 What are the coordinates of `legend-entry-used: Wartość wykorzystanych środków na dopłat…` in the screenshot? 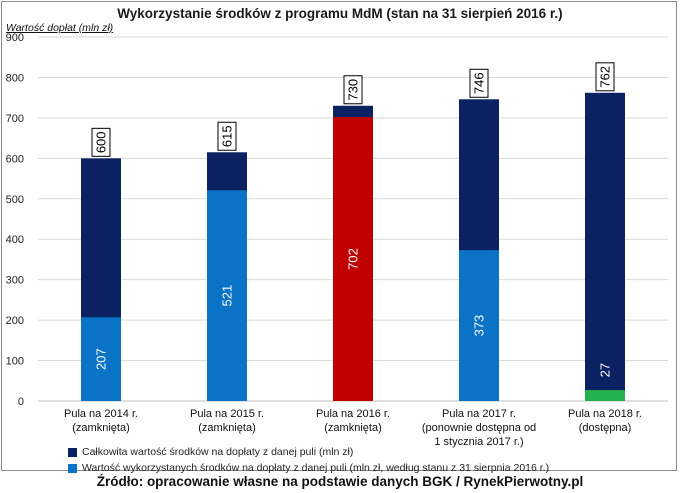 It's located at (308, 468).